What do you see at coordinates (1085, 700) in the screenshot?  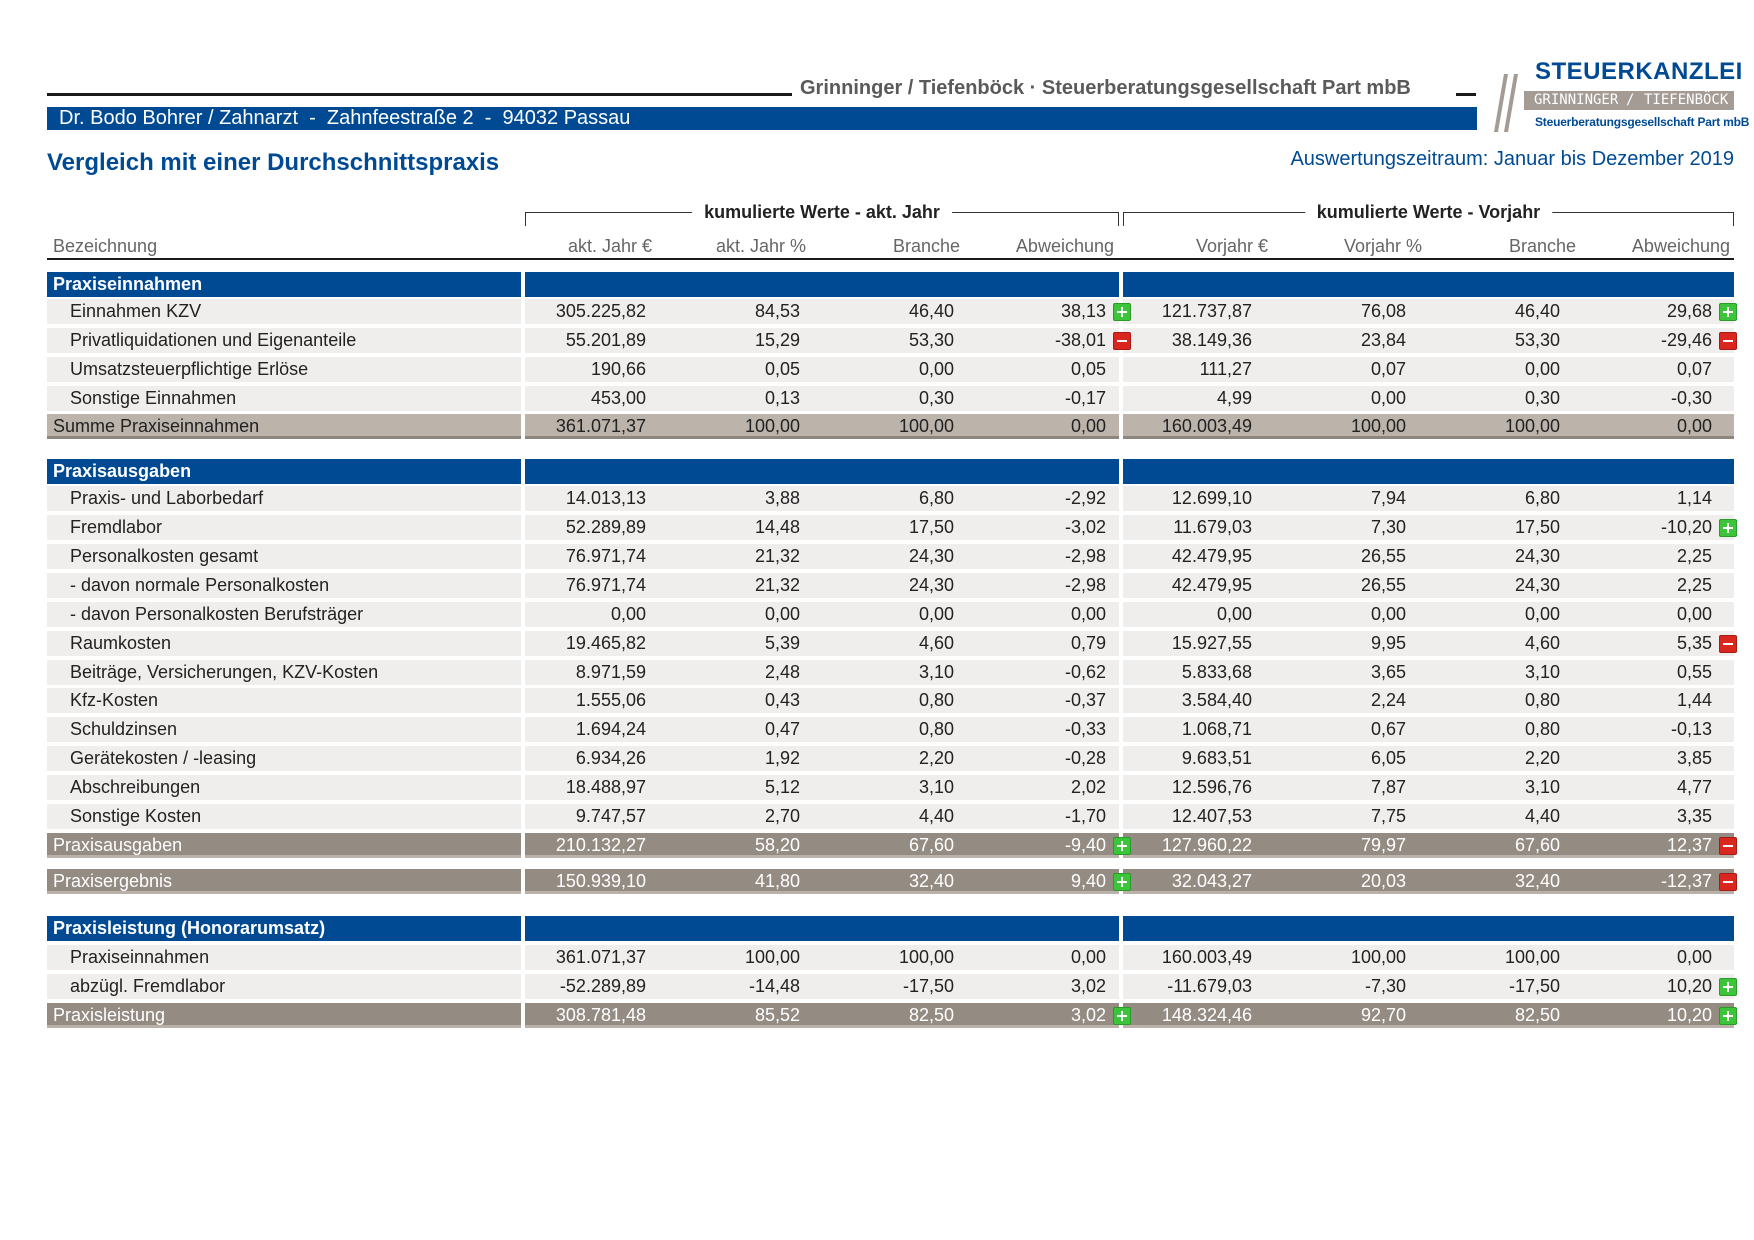 I see `row-value: -0,37` at bounding box center [1085, 700].